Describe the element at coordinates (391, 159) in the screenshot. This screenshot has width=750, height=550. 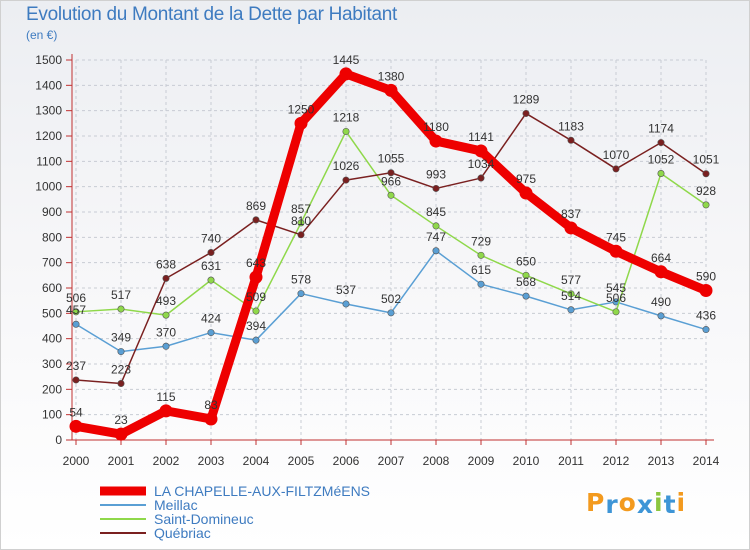
I see `data-label: 1055` at that location.